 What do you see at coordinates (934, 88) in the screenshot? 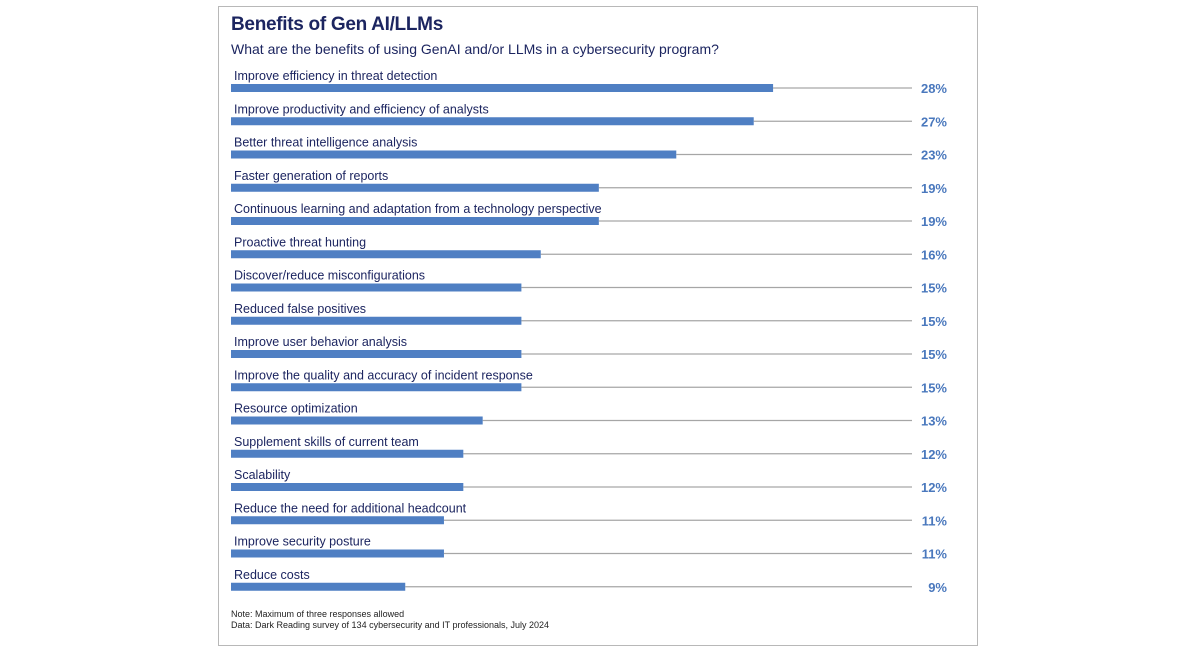
I see `value-label: 28%` at bounding box center [934, 88].